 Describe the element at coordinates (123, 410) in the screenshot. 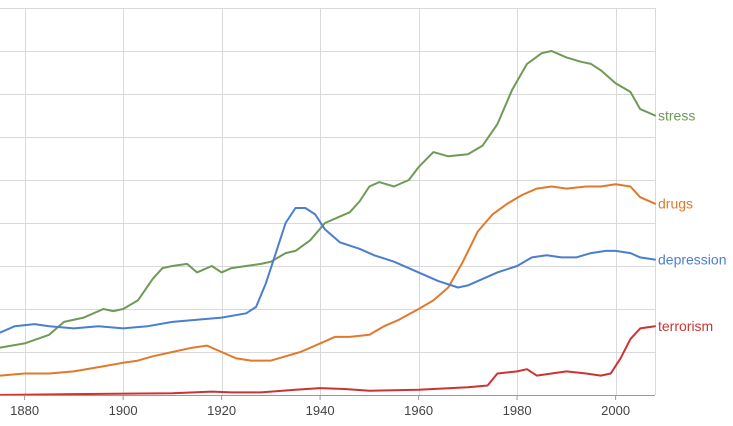

I see `x-tick-label: 1900` at that location.